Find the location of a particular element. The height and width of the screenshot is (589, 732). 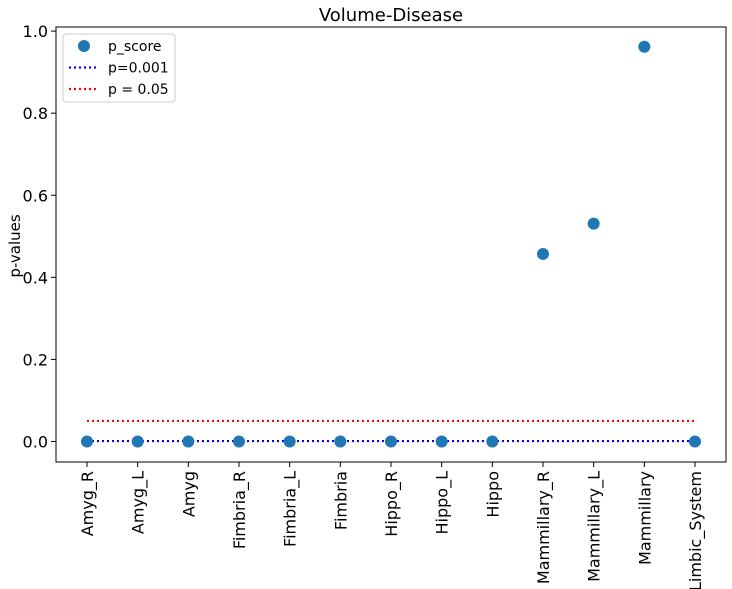

x-tick-label-limbic_system: Limbic_System is located at coordinates (696, 530).